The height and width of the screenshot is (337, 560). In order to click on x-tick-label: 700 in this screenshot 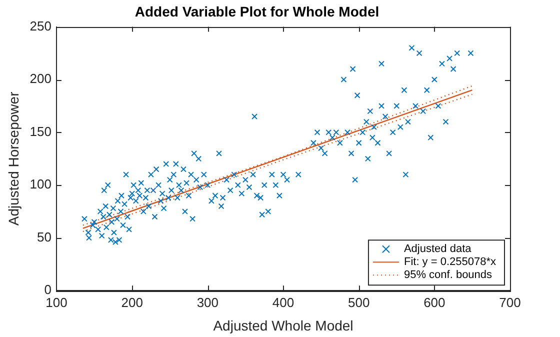, I will do `click(510, 302)`.